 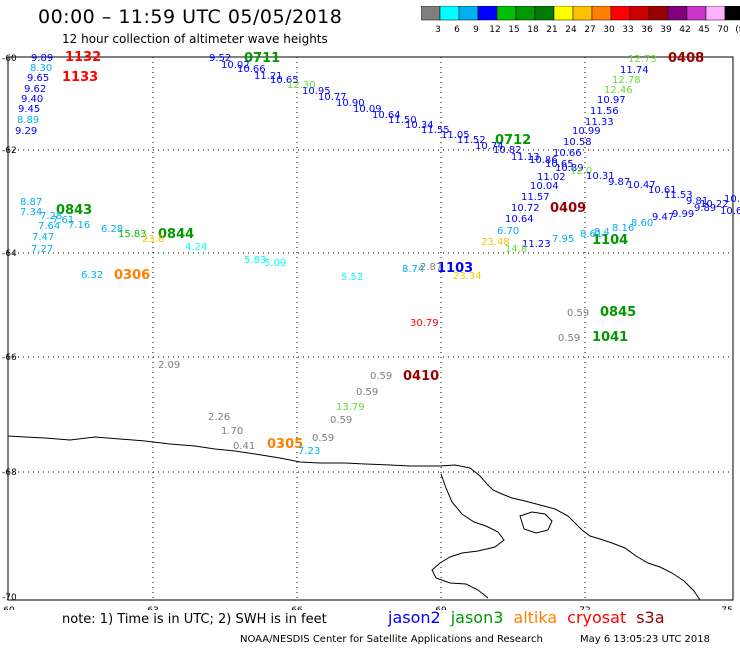 I want to click on wave-height-value: 5.83, so click(x=255, y=260).